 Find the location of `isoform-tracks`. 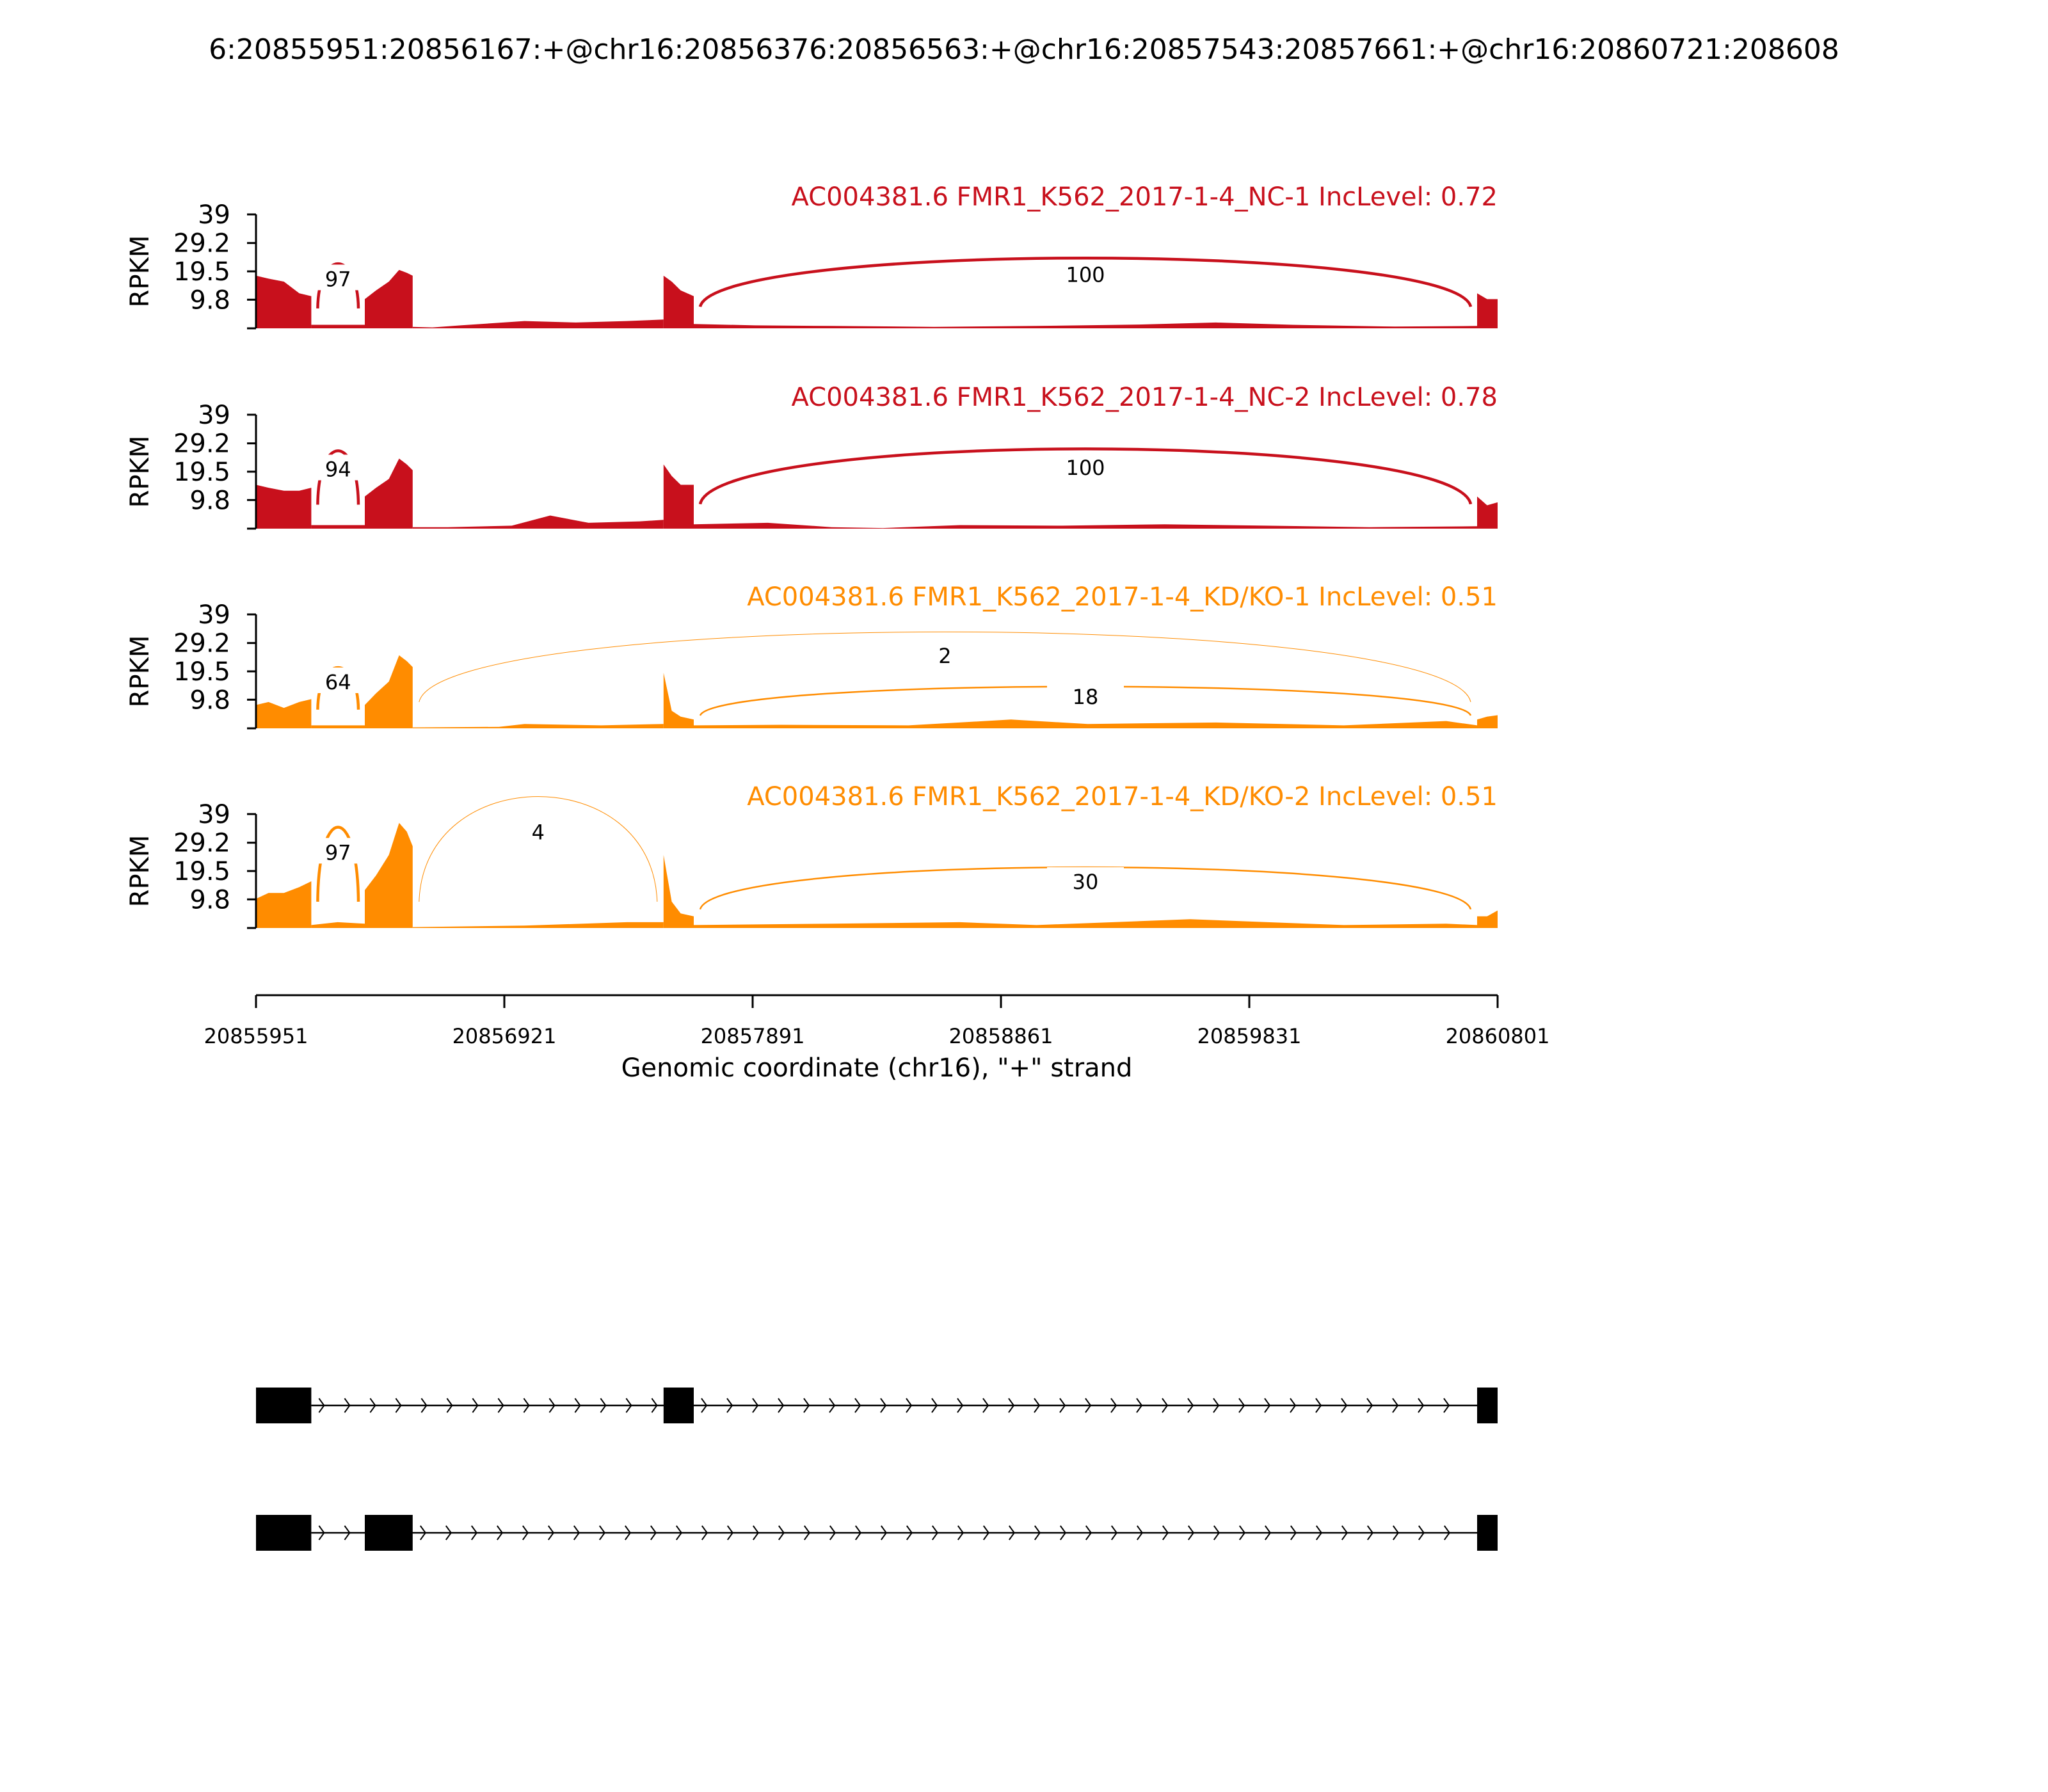

isoform-tracks is located at coordinates (877, 1469).